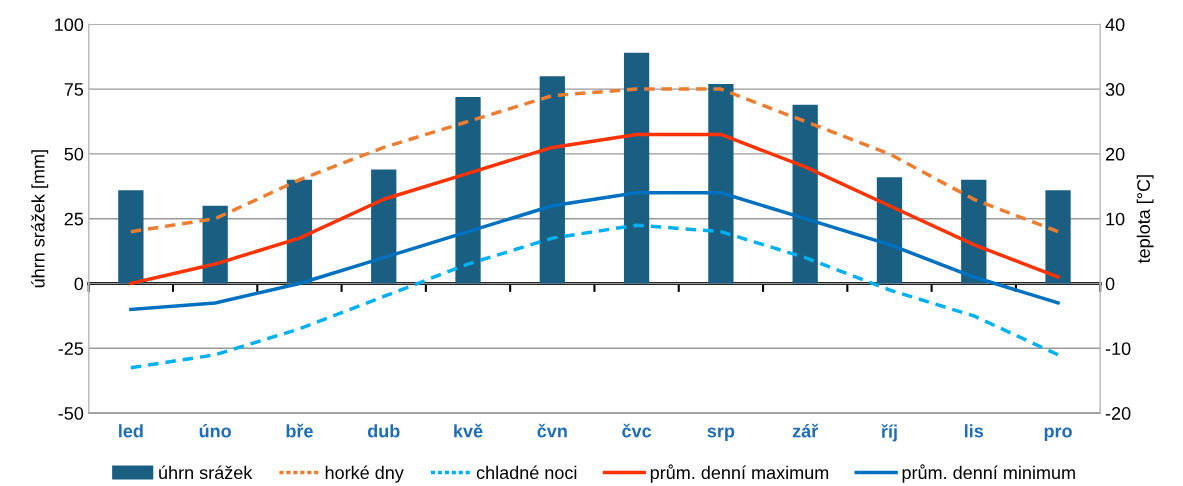  Describe the element at coordinates (889, 433) in the screenshot. I see `x-tick-label: říj` at that location.